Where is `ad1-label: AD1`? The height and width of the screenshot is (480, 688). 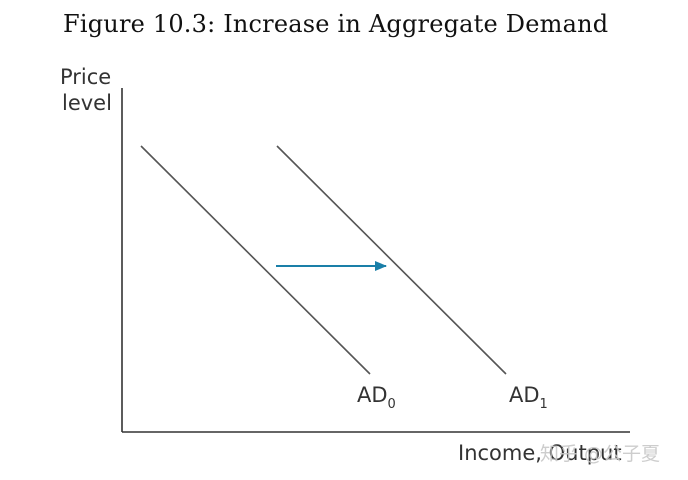
ad1-label: AD1 is located at coordinates (528, 397).